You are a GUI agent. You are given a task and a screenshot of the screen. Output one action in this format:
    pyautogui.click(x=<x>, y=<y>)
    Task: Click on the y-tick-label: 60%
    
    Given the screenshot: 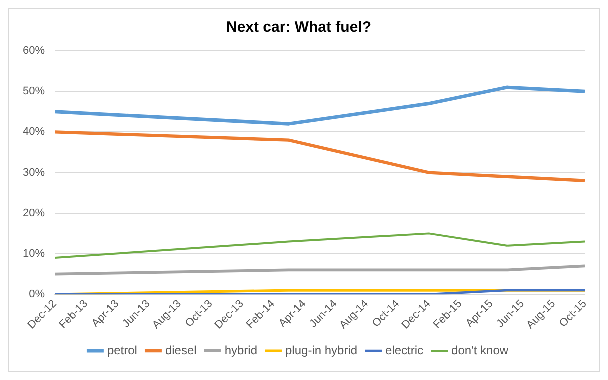 What is the action you would take?
    pyautogui.click(x=34, y=51)
    